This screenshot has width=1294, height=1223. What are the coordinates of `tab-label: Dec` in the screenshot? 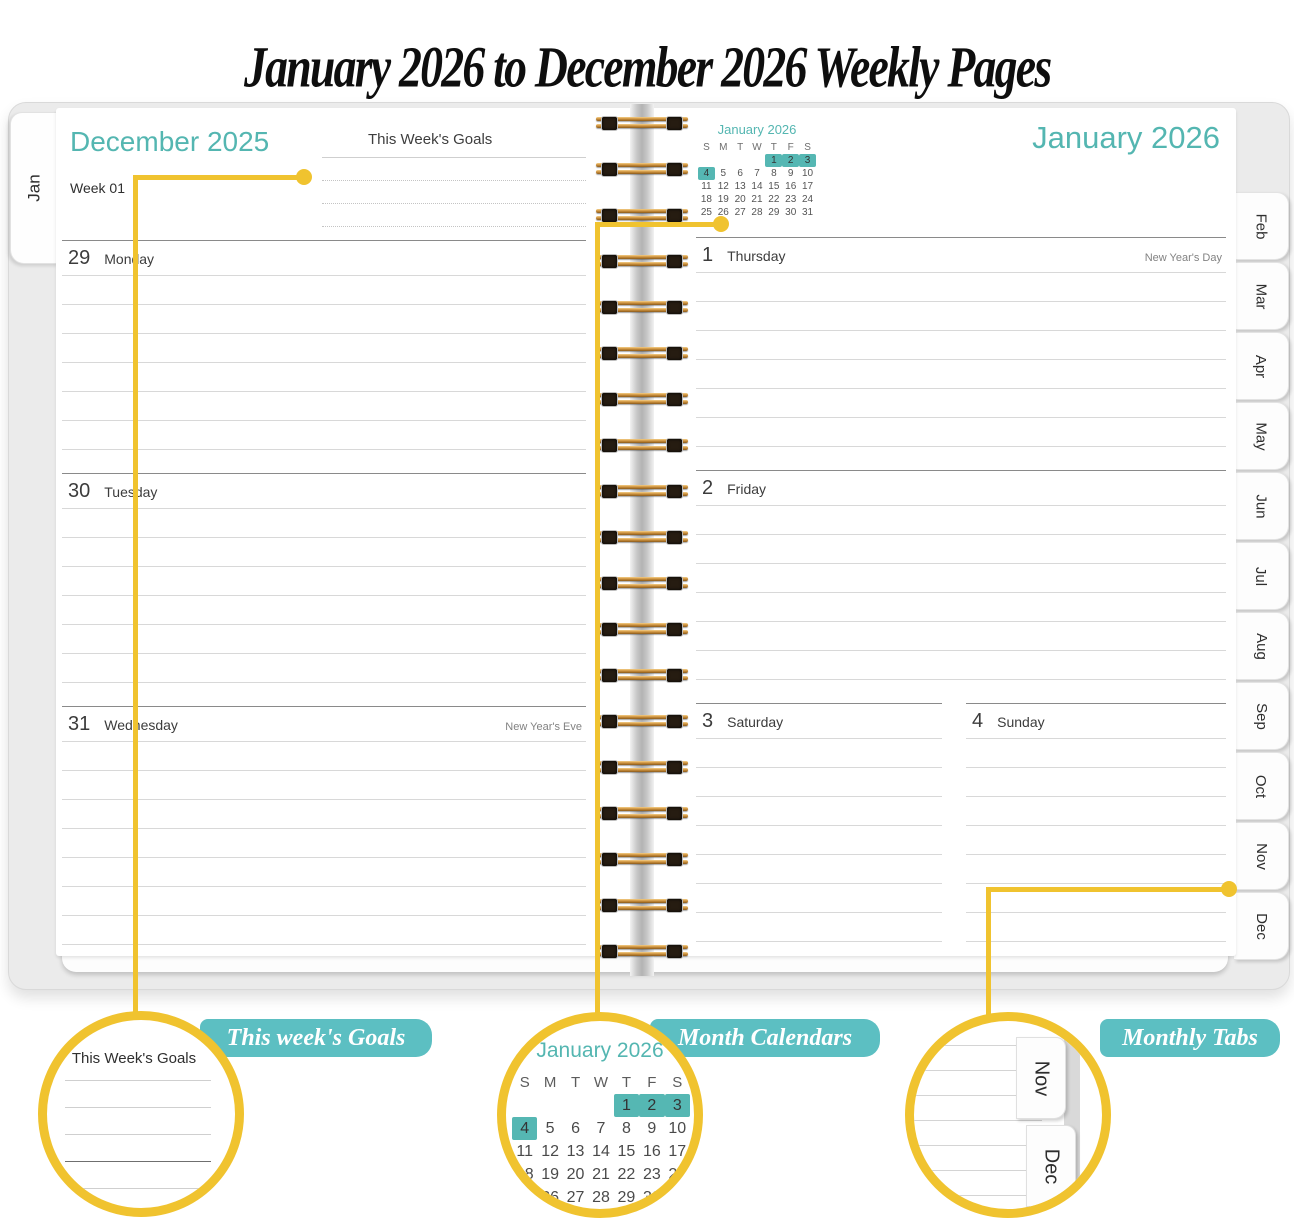 It's located at (1051, 1166).